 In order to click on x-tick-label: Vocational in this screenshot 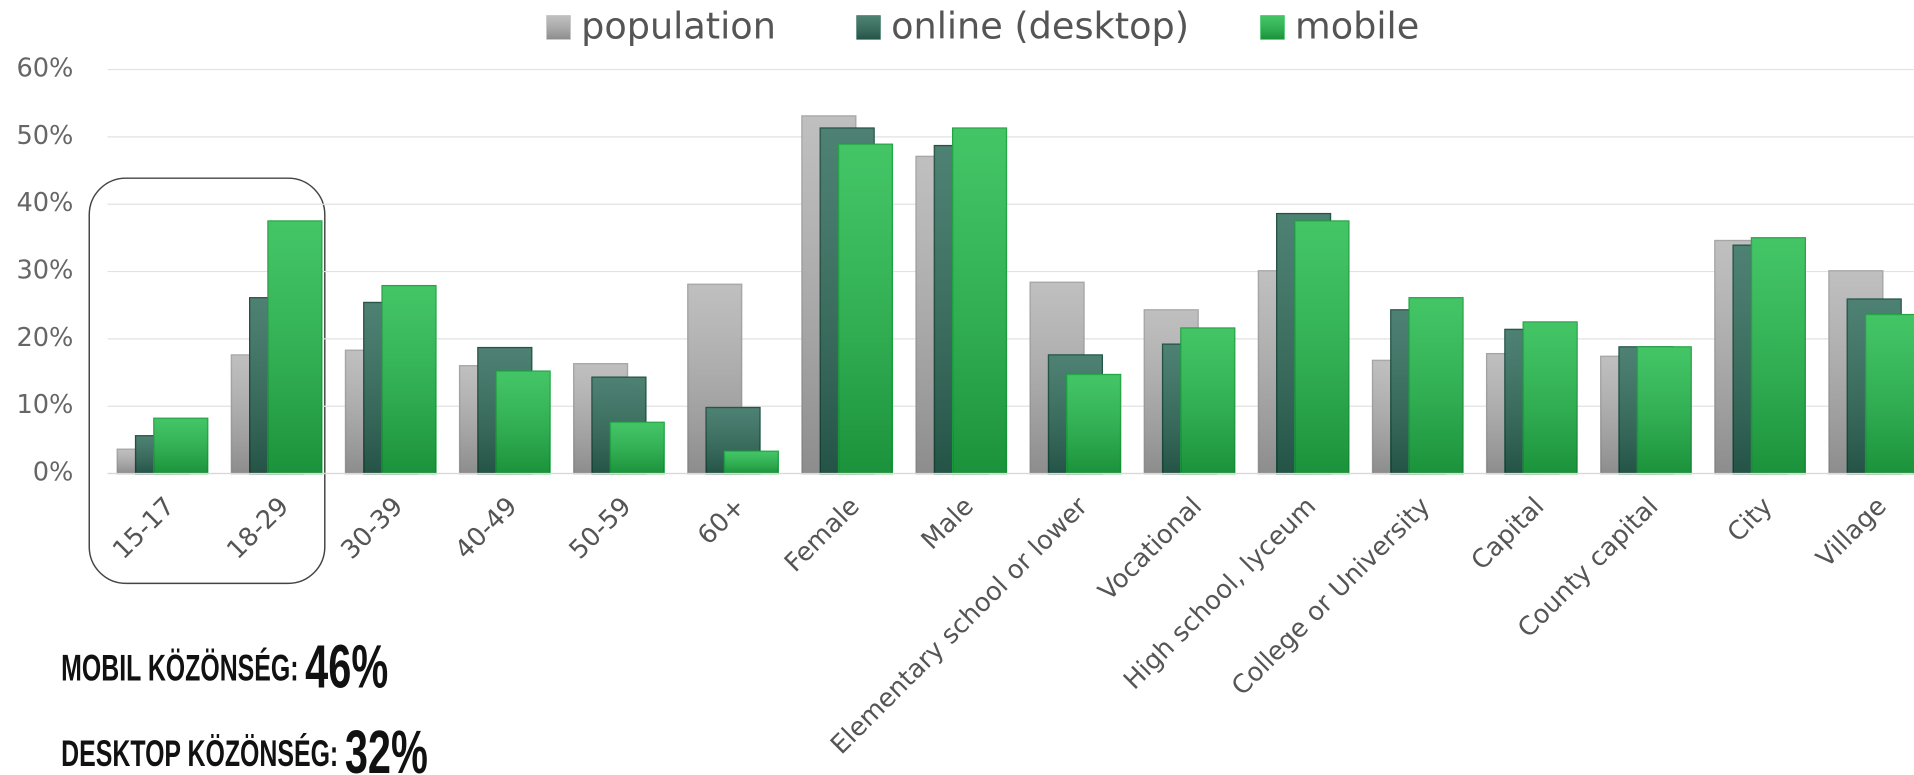, I will do `click(1150, 549)`.